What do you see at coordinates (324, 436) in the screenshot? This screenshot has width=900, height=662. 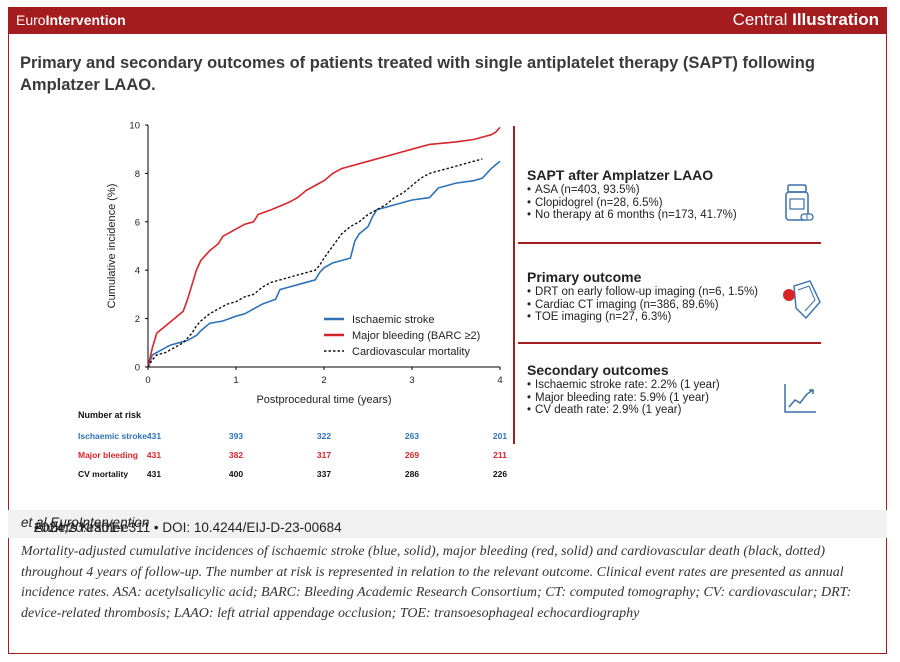 I see `risk-value: 322` at bounding box center [324, 436].